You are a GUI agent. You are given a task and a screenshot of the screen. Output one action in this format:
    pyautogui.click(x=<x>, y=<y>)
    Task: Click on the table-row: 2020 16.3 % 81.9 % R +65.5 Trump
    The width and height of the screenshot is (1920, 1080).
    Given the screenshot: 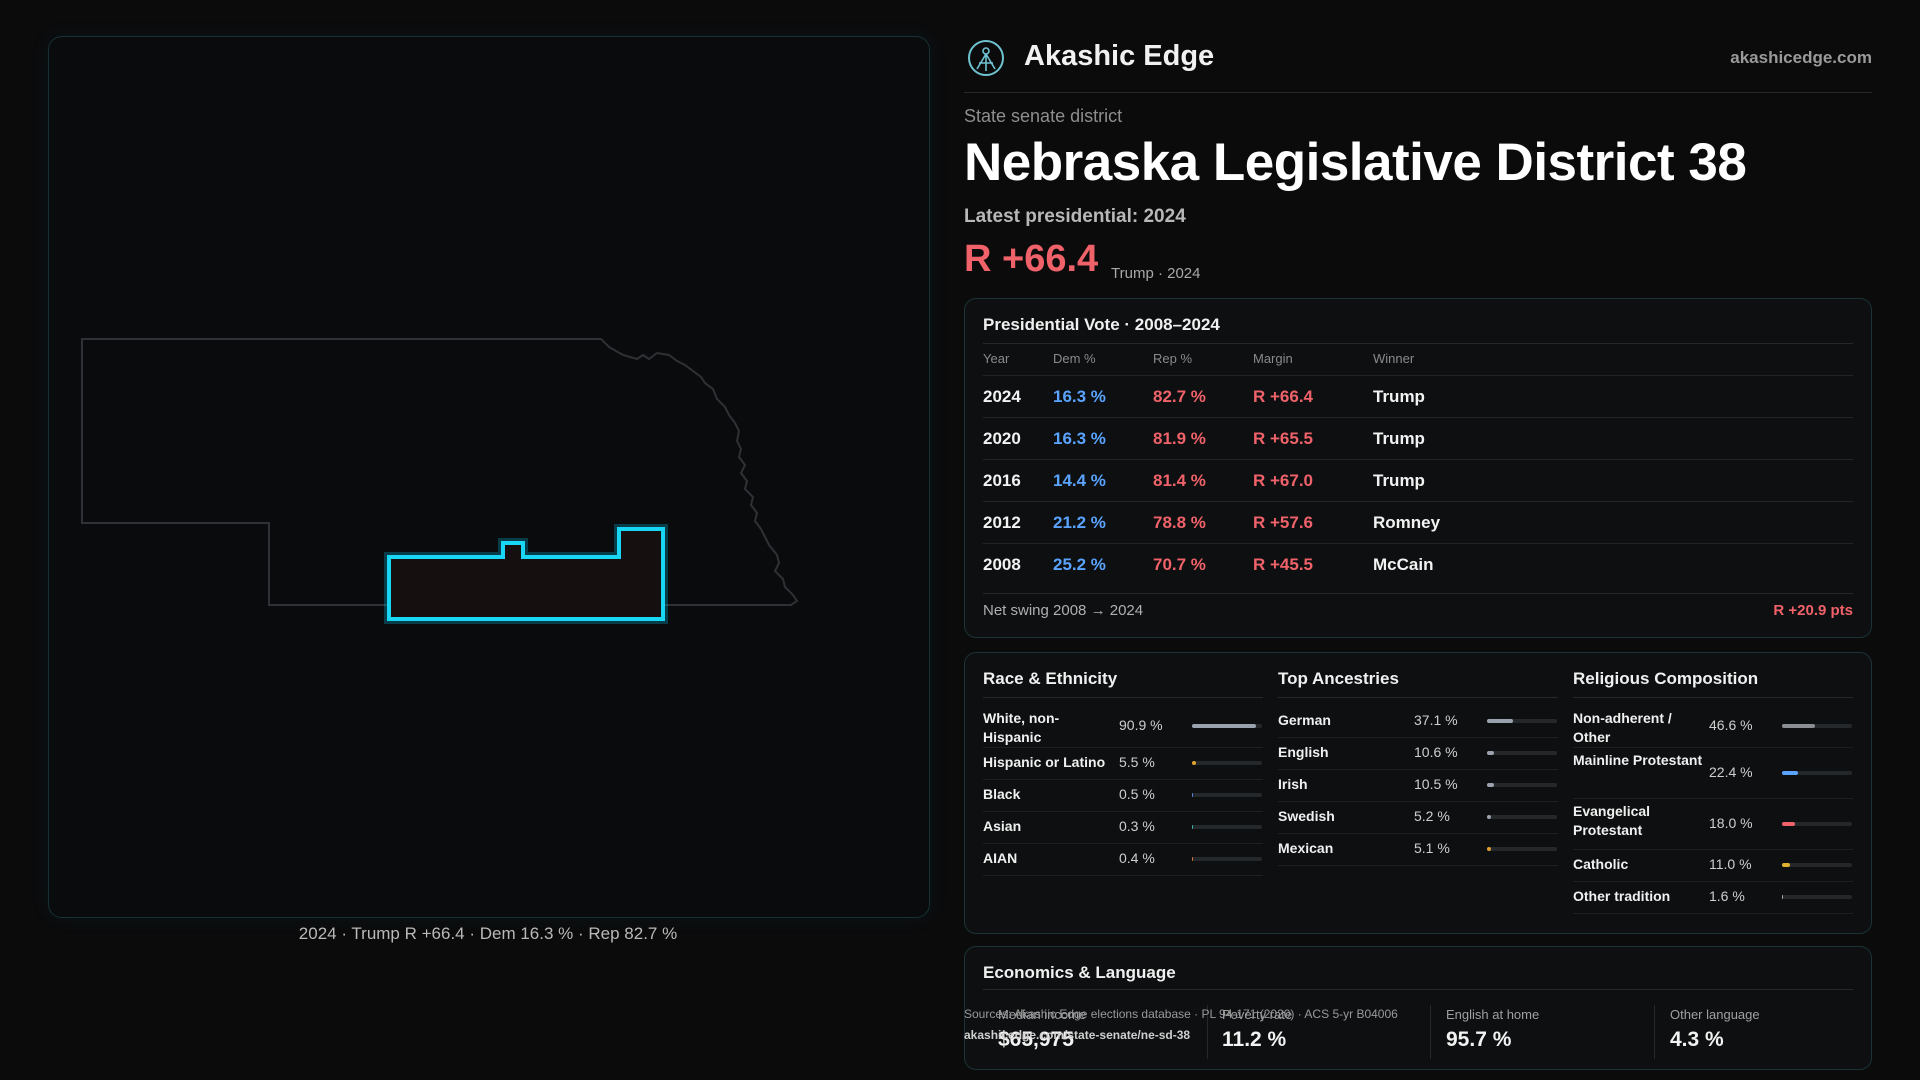 What is the action you would take?
    pyautogui.click(x=1418, y=438)
    